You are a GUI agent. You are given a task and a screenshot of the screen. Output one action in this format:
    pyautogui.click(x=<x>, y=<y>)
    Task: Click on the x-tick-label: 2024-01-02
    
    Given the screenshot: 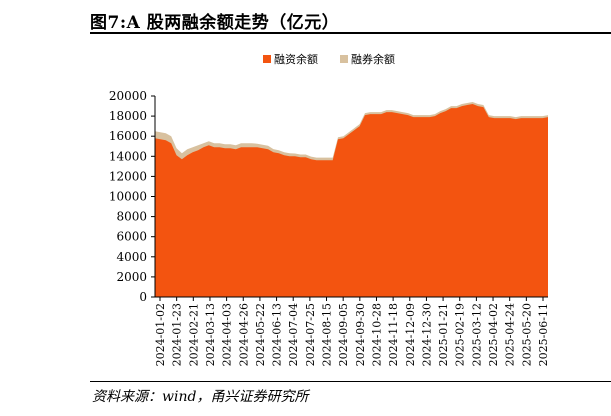 What is the action you would take?
    pyautogui.click(x=160, y=334)
    